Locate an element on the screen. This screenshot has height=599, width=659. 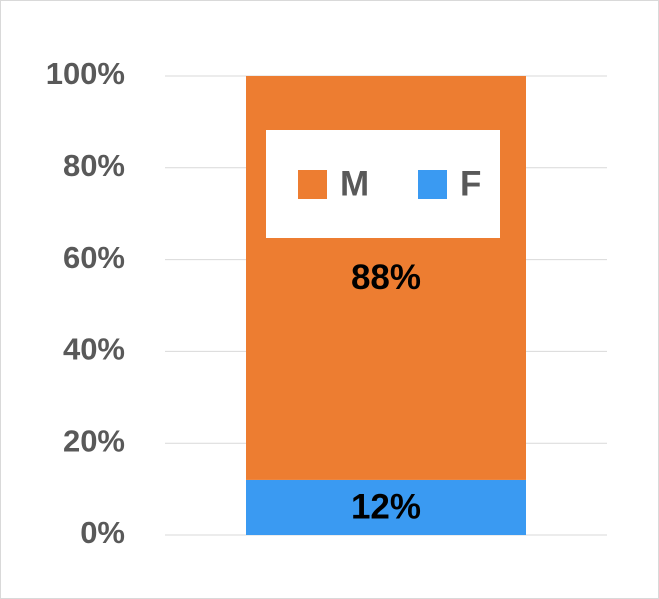
bar-segment is located at coordinates (386, 507).